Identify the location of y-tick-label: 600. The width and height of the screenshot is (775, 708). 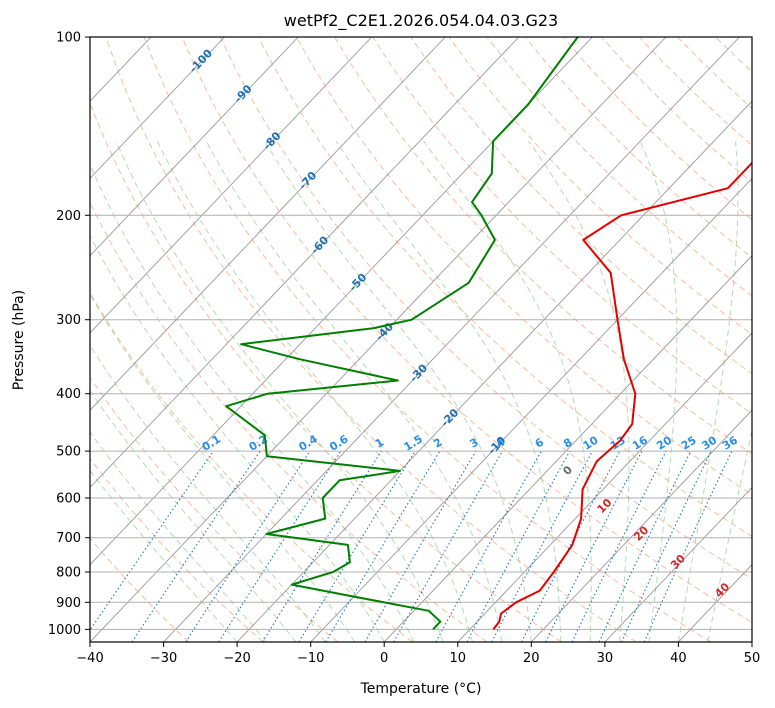
(68, 499).